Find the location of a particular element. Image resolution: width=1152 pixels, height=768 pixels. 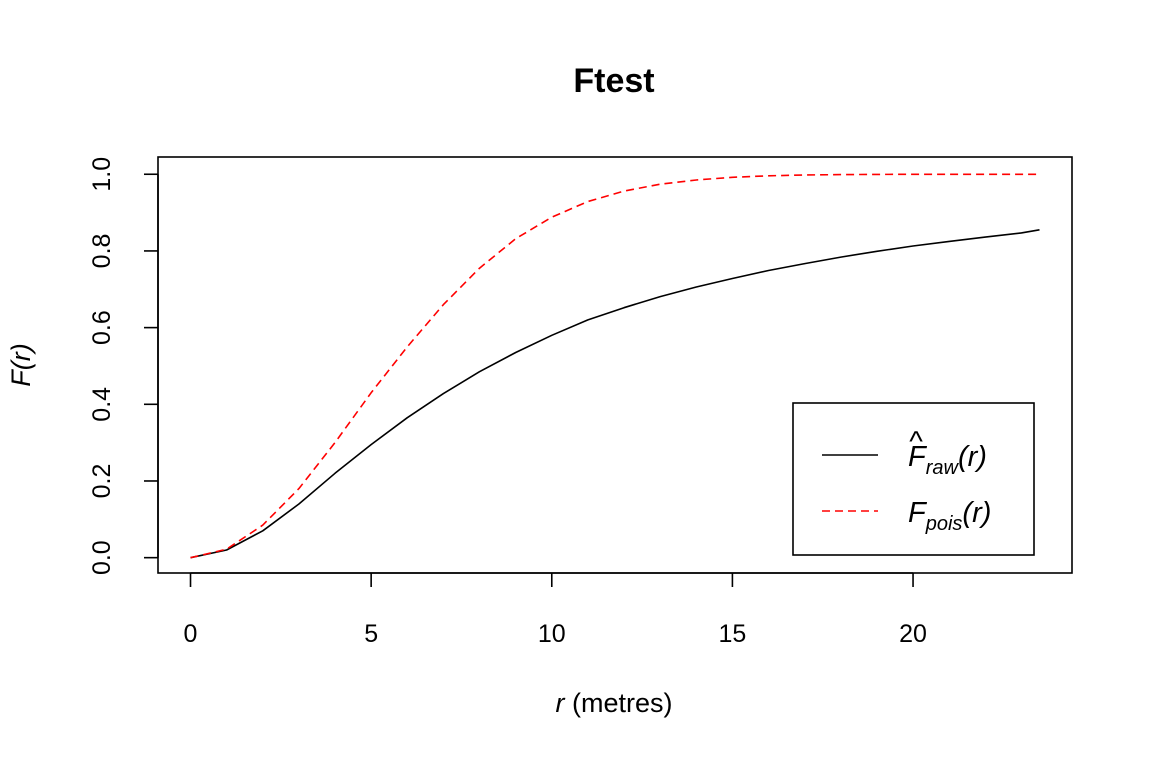

x-tick-label: 20 is located at coordinates (913, 634).